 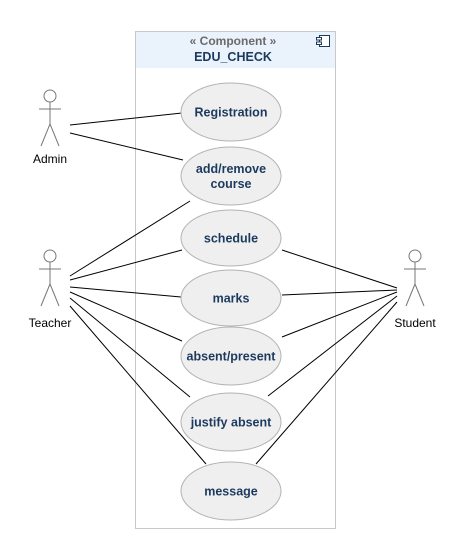 What do you see at coordinates (339, 269) in the screenshot?
I see `association-student-schedule` at bounding box center [339, 269].